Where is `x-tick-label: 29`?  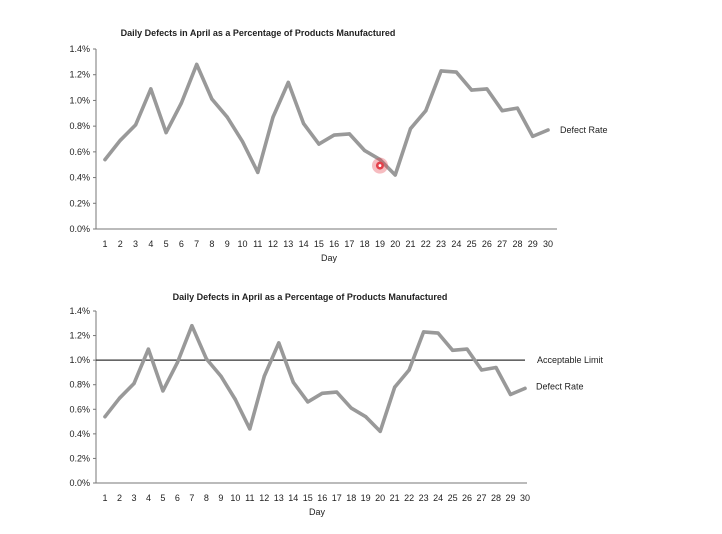 x-tick-label: 29 is located at coordinates (533, 244).